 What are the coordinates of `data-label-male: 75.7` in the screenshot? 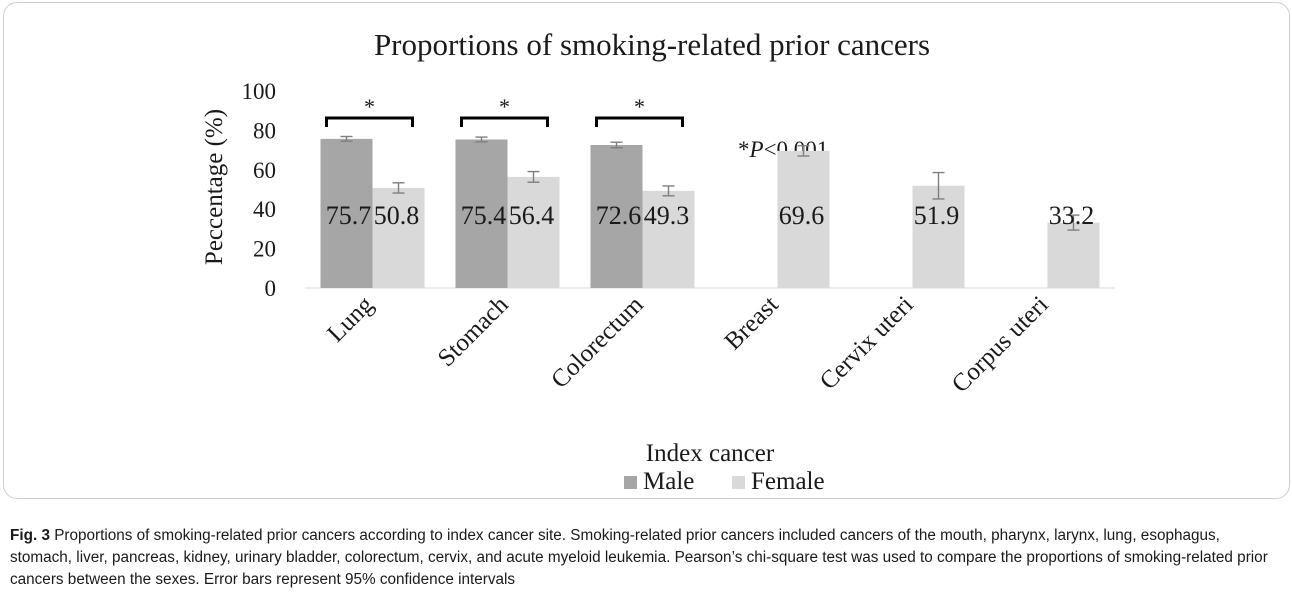 It's located at (349, 215).